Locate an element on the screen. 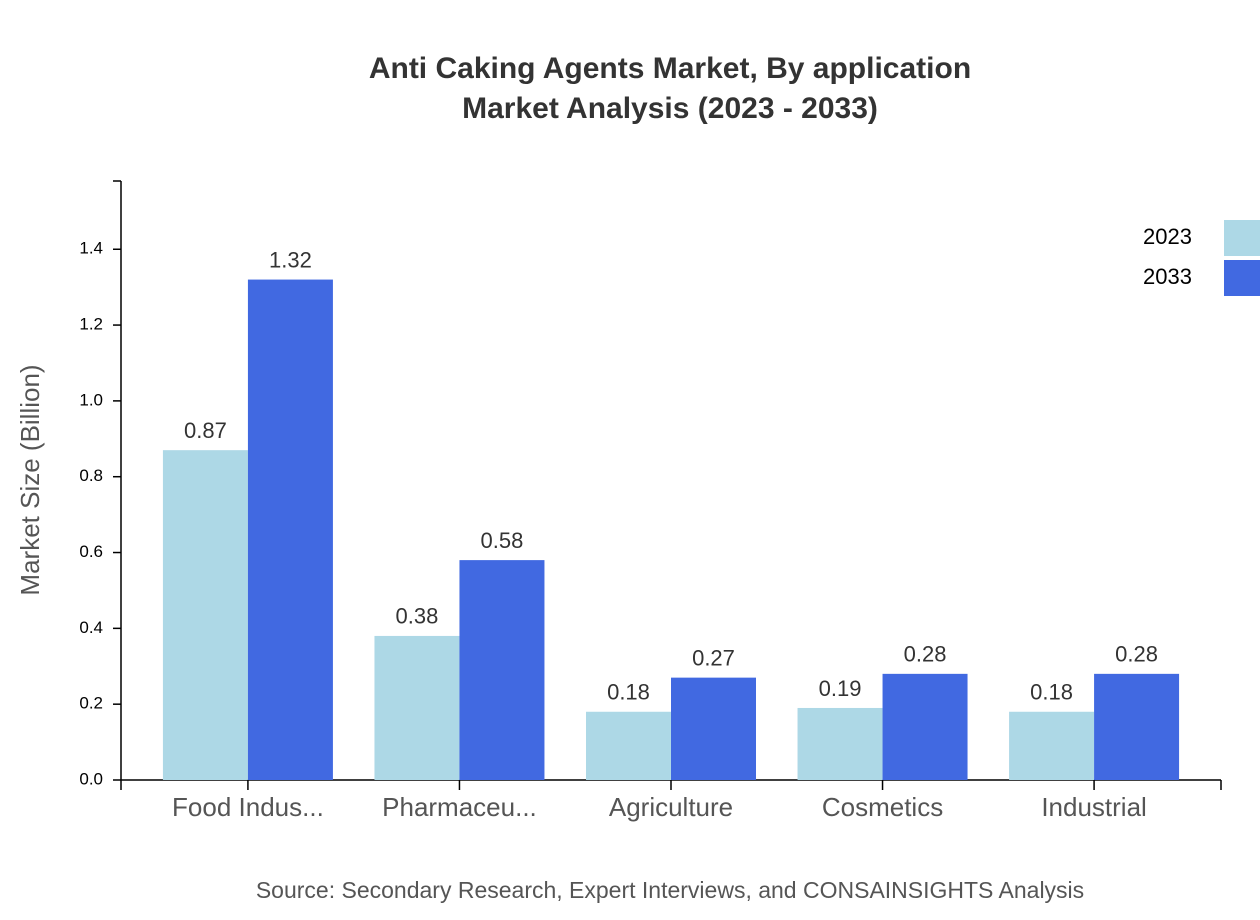 The width and height of the screenshot is (1260, 920). y-tick-label: 0.0 is located at coordinates (91, 778).